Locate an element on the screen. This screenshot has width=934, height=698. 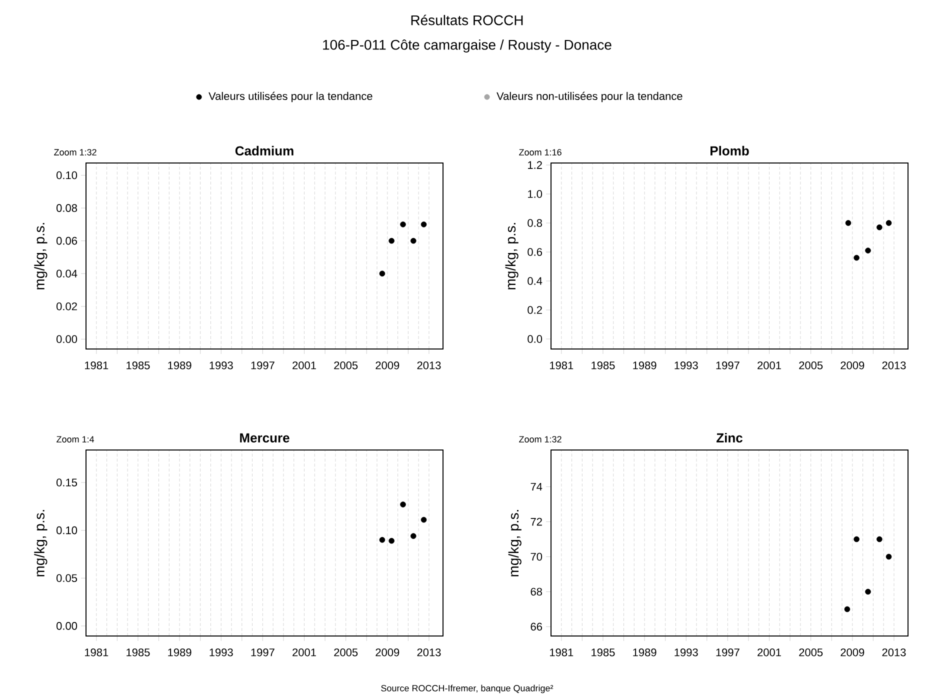
y-tick-label: 0.0 is located at coordinates (535, 339).